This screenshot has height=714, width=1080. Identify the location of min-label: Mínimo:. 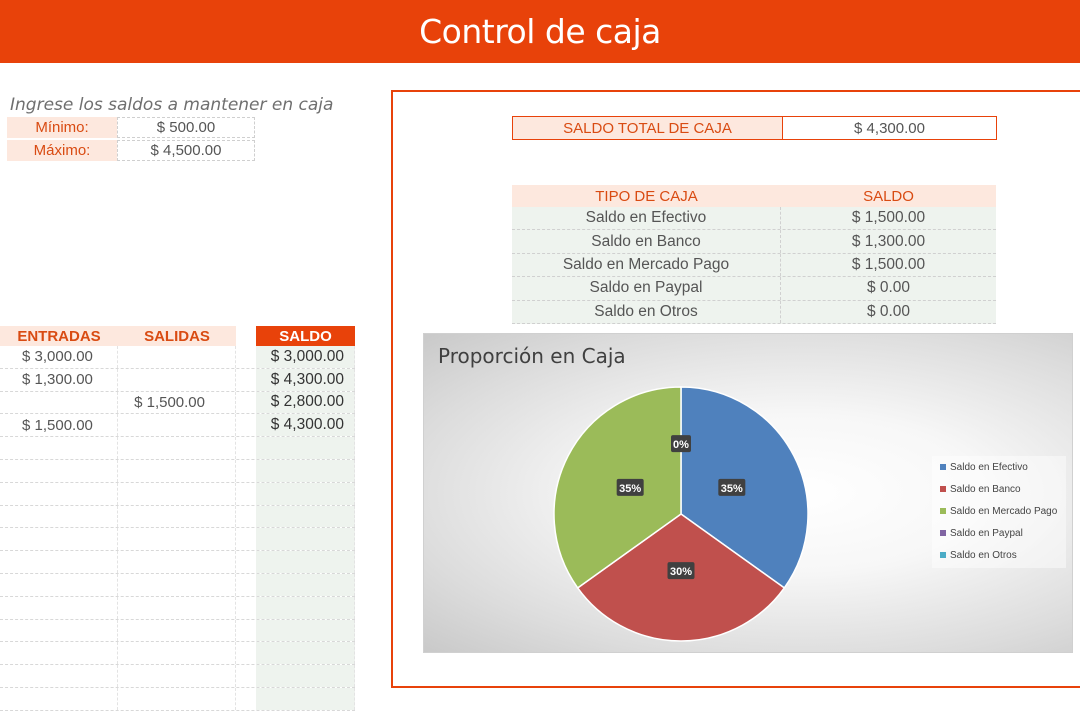
(62, 127).